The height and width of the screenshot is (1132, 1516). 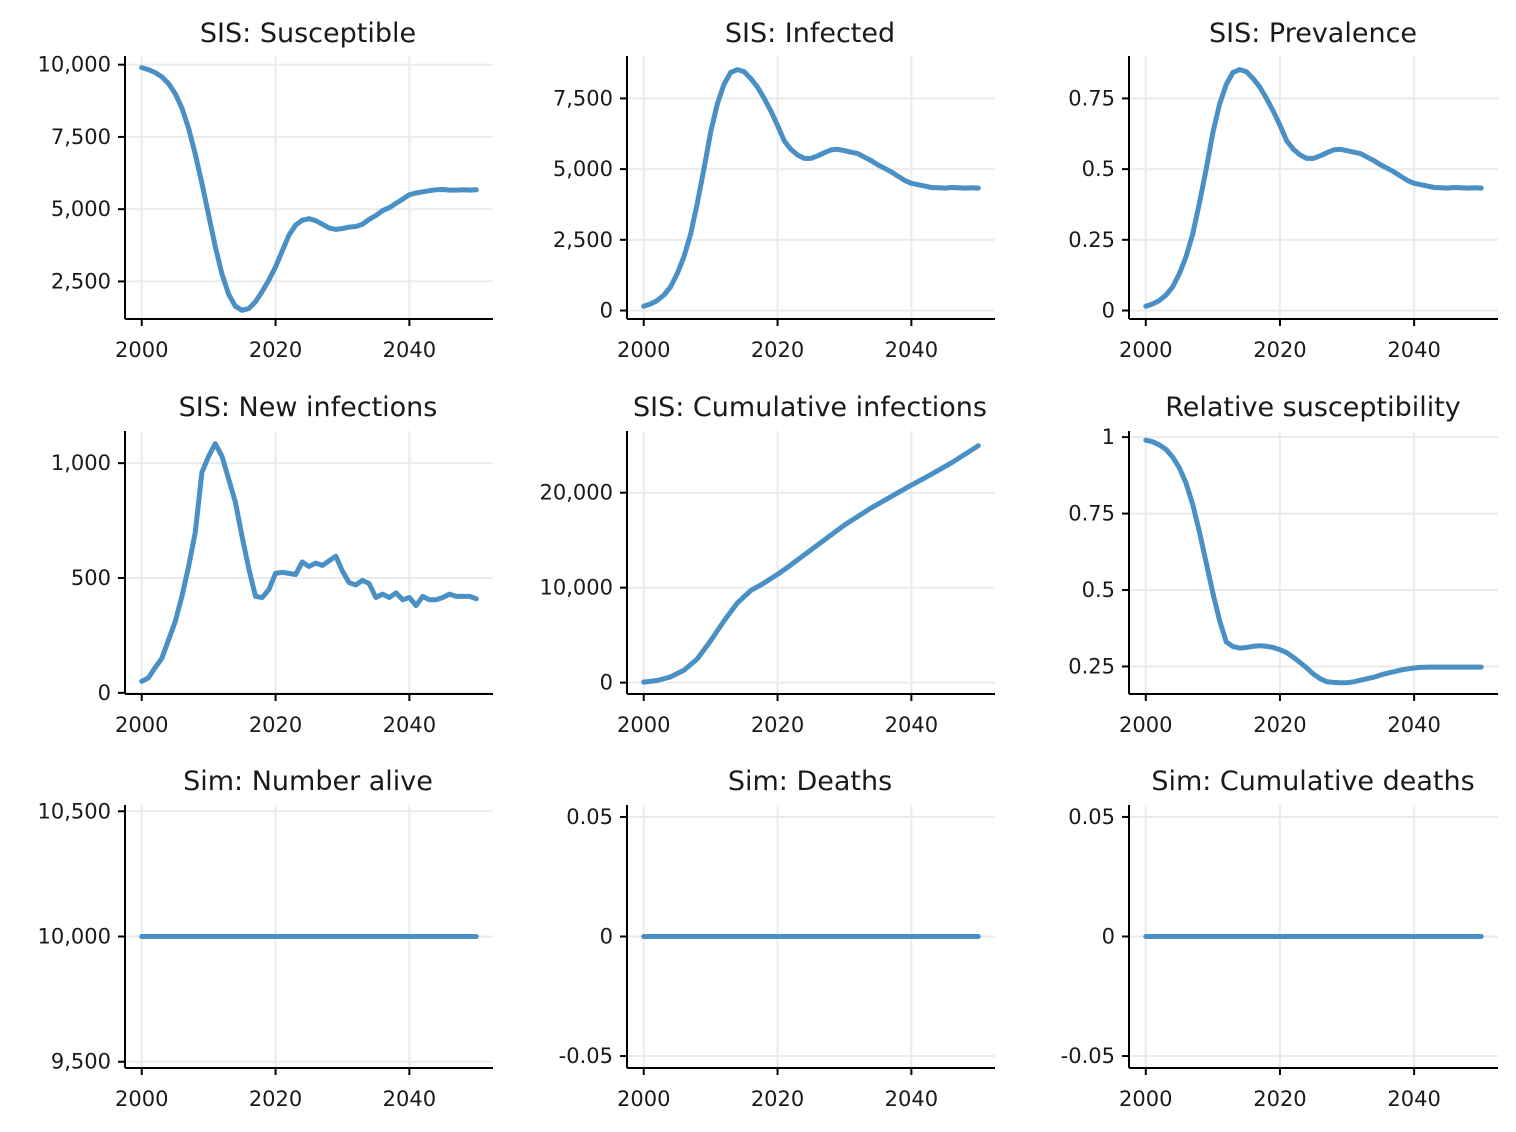 I want to click on panel-title: SIS: Infected, so click(x=810, y=33).